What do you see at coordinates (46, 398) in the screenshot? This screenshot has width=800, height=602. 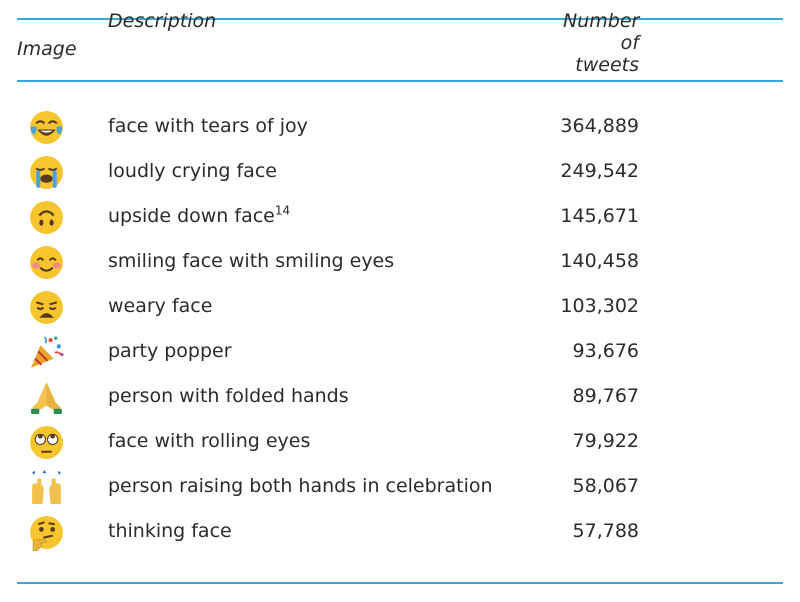 I see `person-with-folded-hands-icon` at bounding box center [46, 398].